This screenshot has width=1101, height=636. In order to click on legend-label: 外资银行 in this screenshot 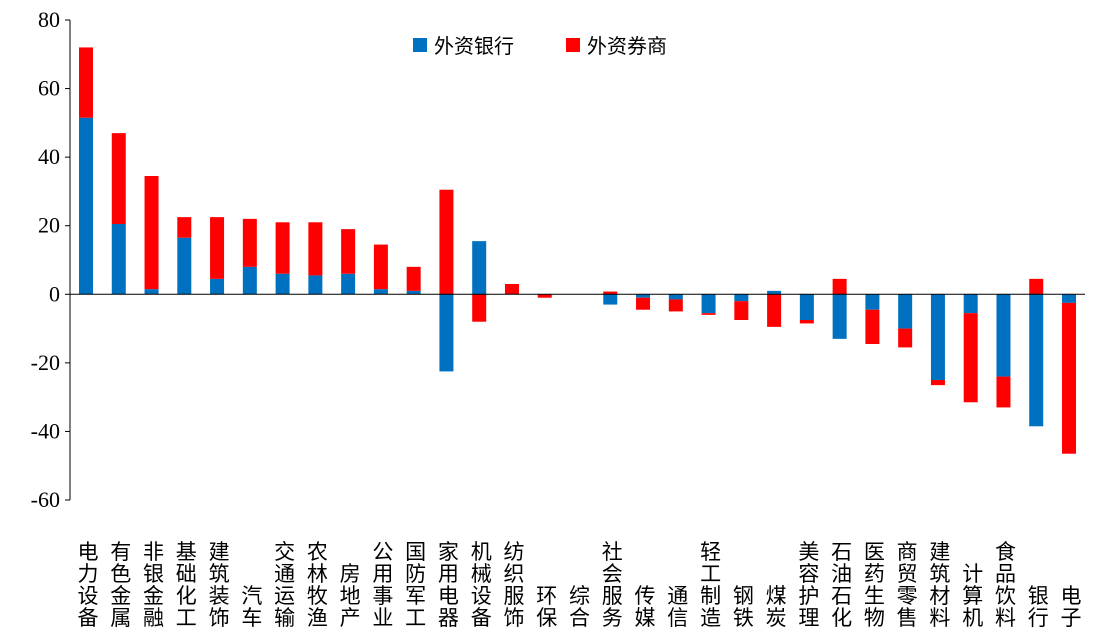, I will do `click(474, 46)`.